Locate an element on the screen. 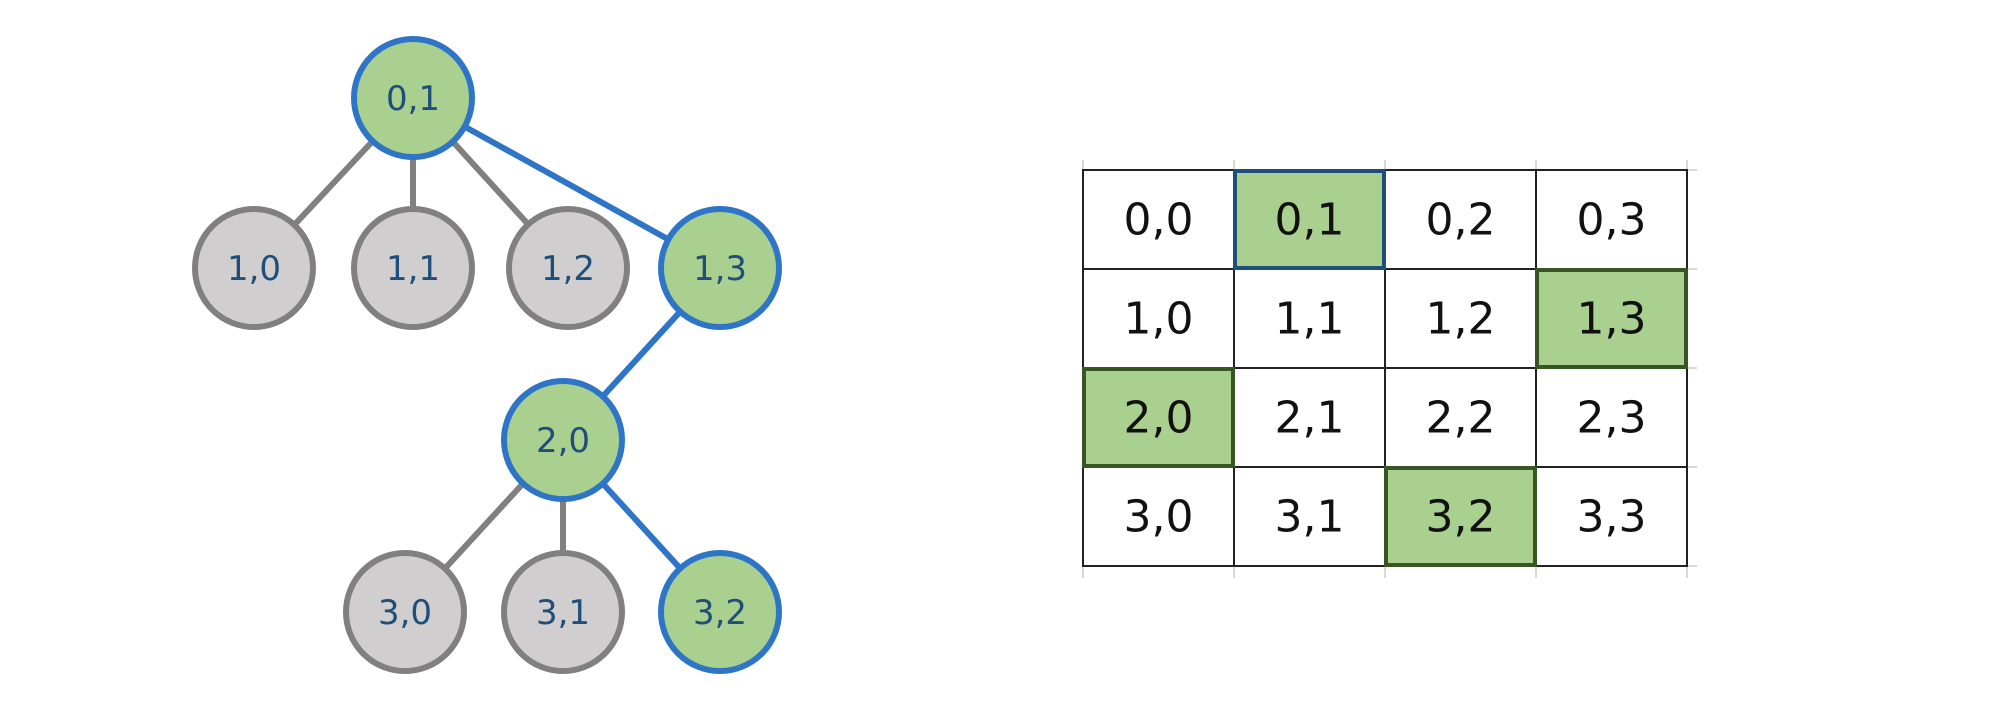  board-cell-1-1: 1,1 is located at coordinates (1309, 318).